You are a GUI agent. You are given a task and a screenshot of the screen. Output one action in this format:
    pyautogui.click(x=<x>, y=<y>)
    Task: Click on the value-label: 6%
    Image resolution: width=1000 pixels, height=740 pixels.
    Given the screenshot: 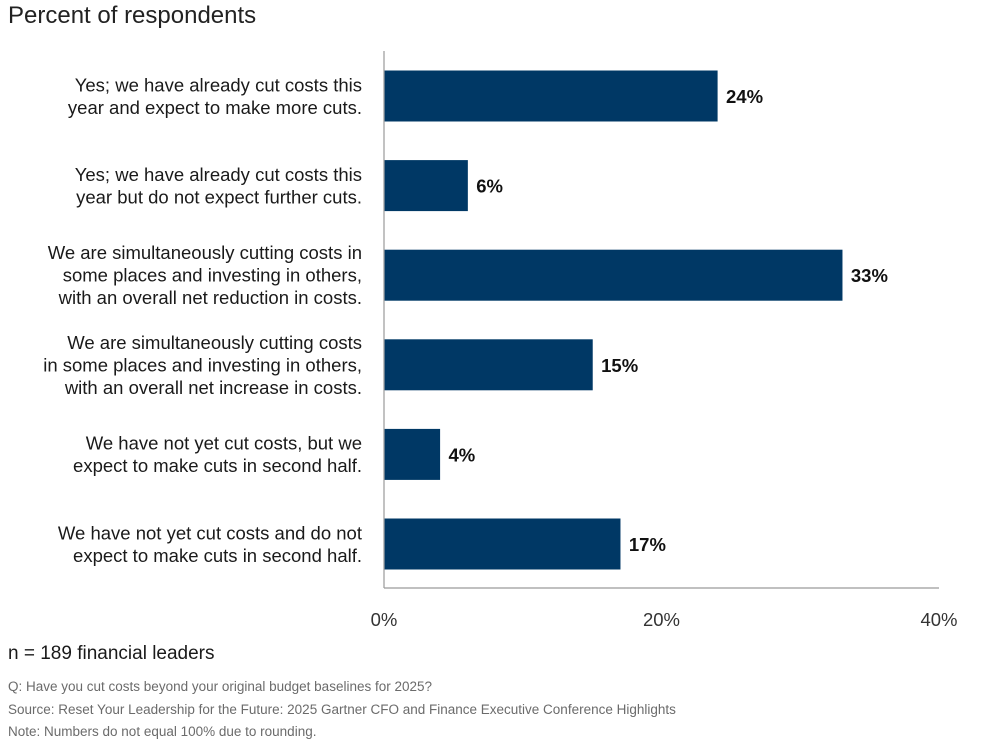 What is the action you would take?
    pyautogui.click(x=489, y=186)
    